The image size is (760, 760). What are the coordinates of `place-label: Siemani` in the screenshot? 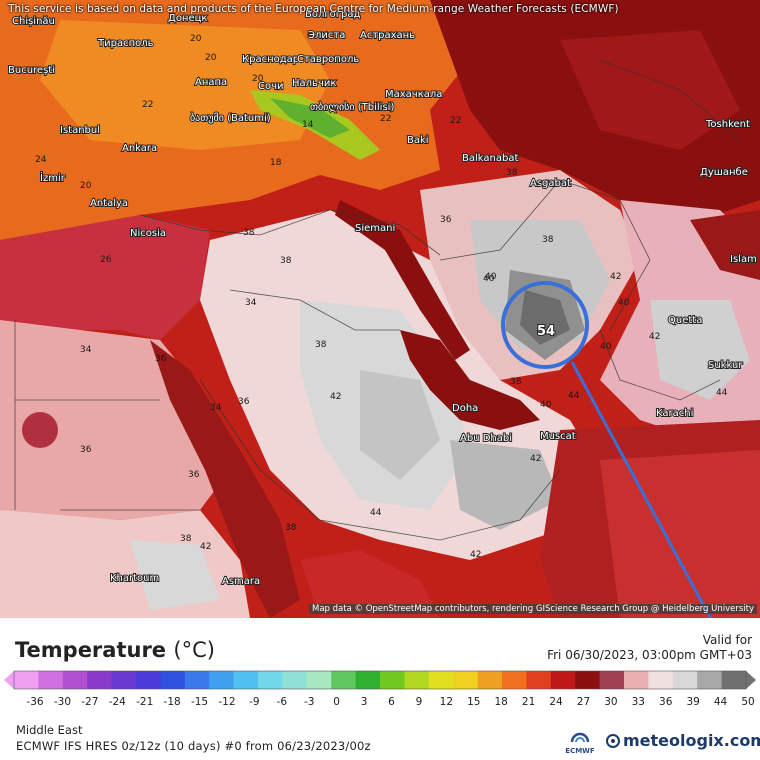 It's located at (375, 228).